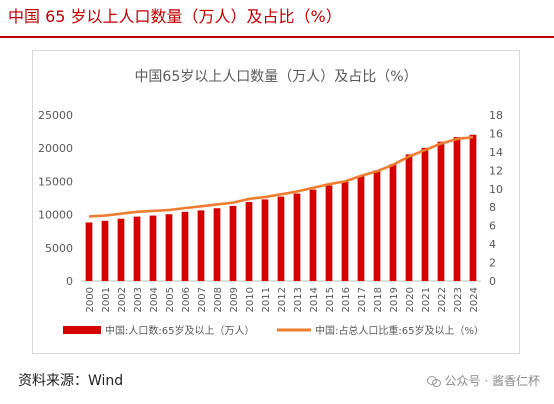 The height and width of the screenshot is (404, 554). I want to click on left-axis-tick-label: 15000, so click(55, 181).